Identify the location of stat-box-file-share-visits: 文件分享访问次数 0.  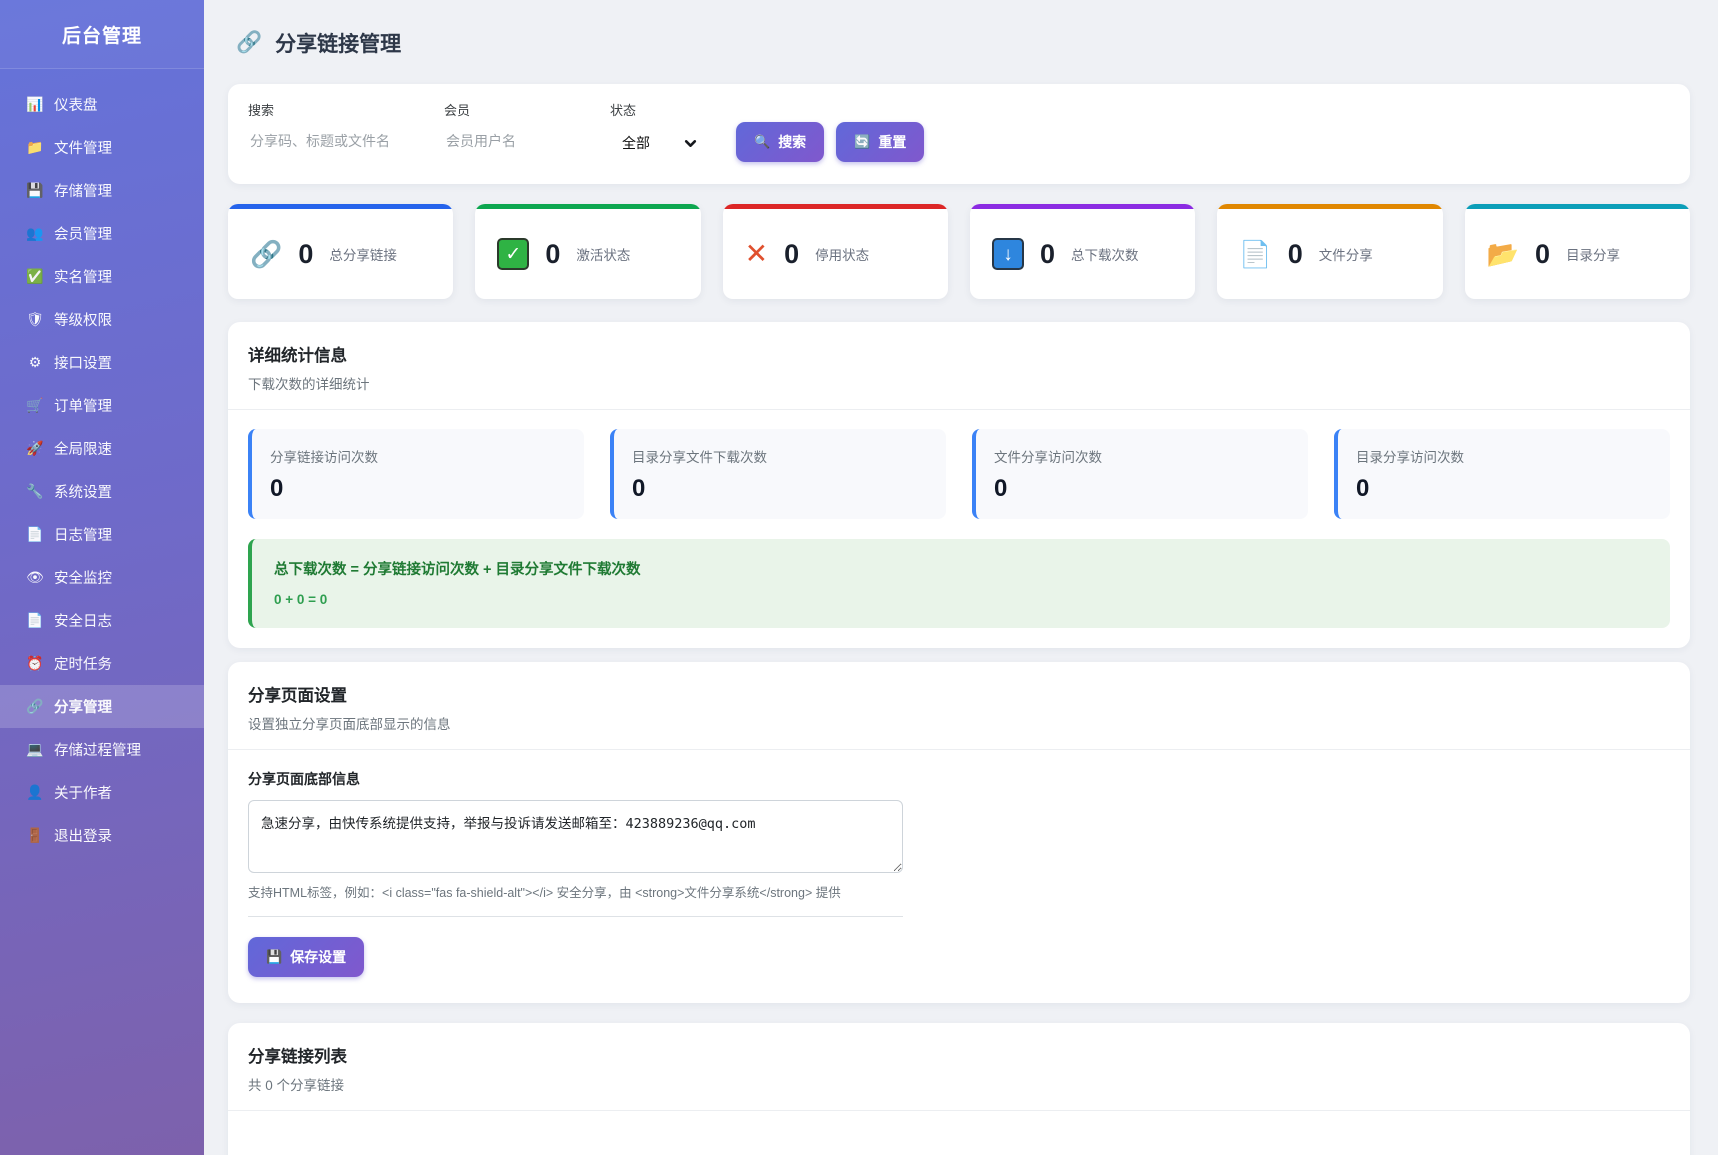
(1140, 474).